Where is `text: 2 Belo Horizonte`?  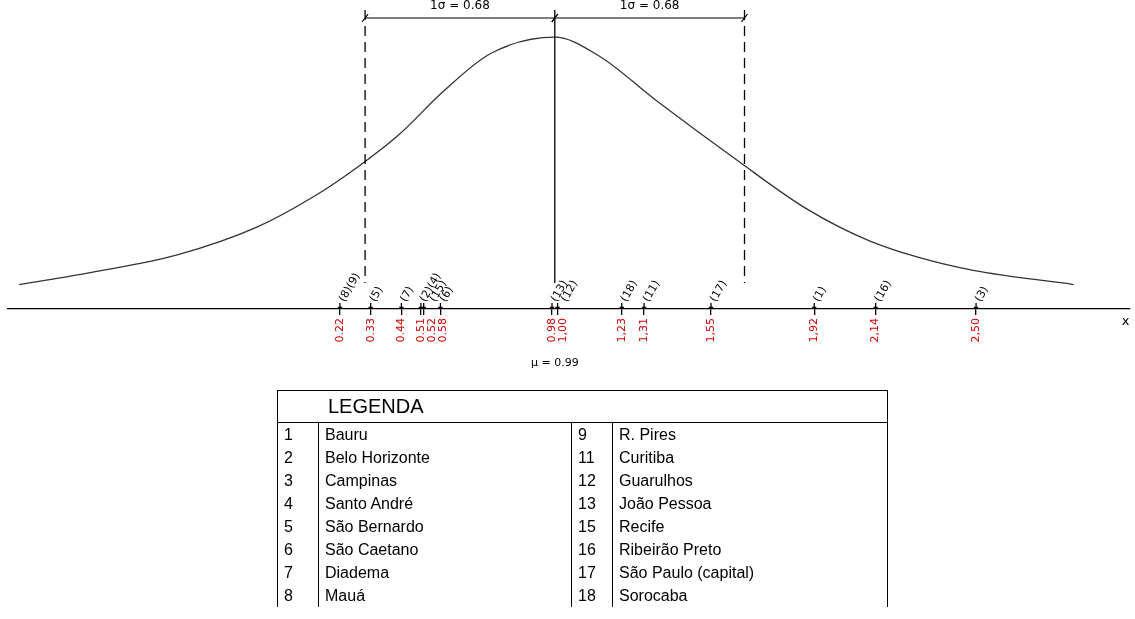 text: 2 Belo Horizonte is located at coordinates (357, 457).